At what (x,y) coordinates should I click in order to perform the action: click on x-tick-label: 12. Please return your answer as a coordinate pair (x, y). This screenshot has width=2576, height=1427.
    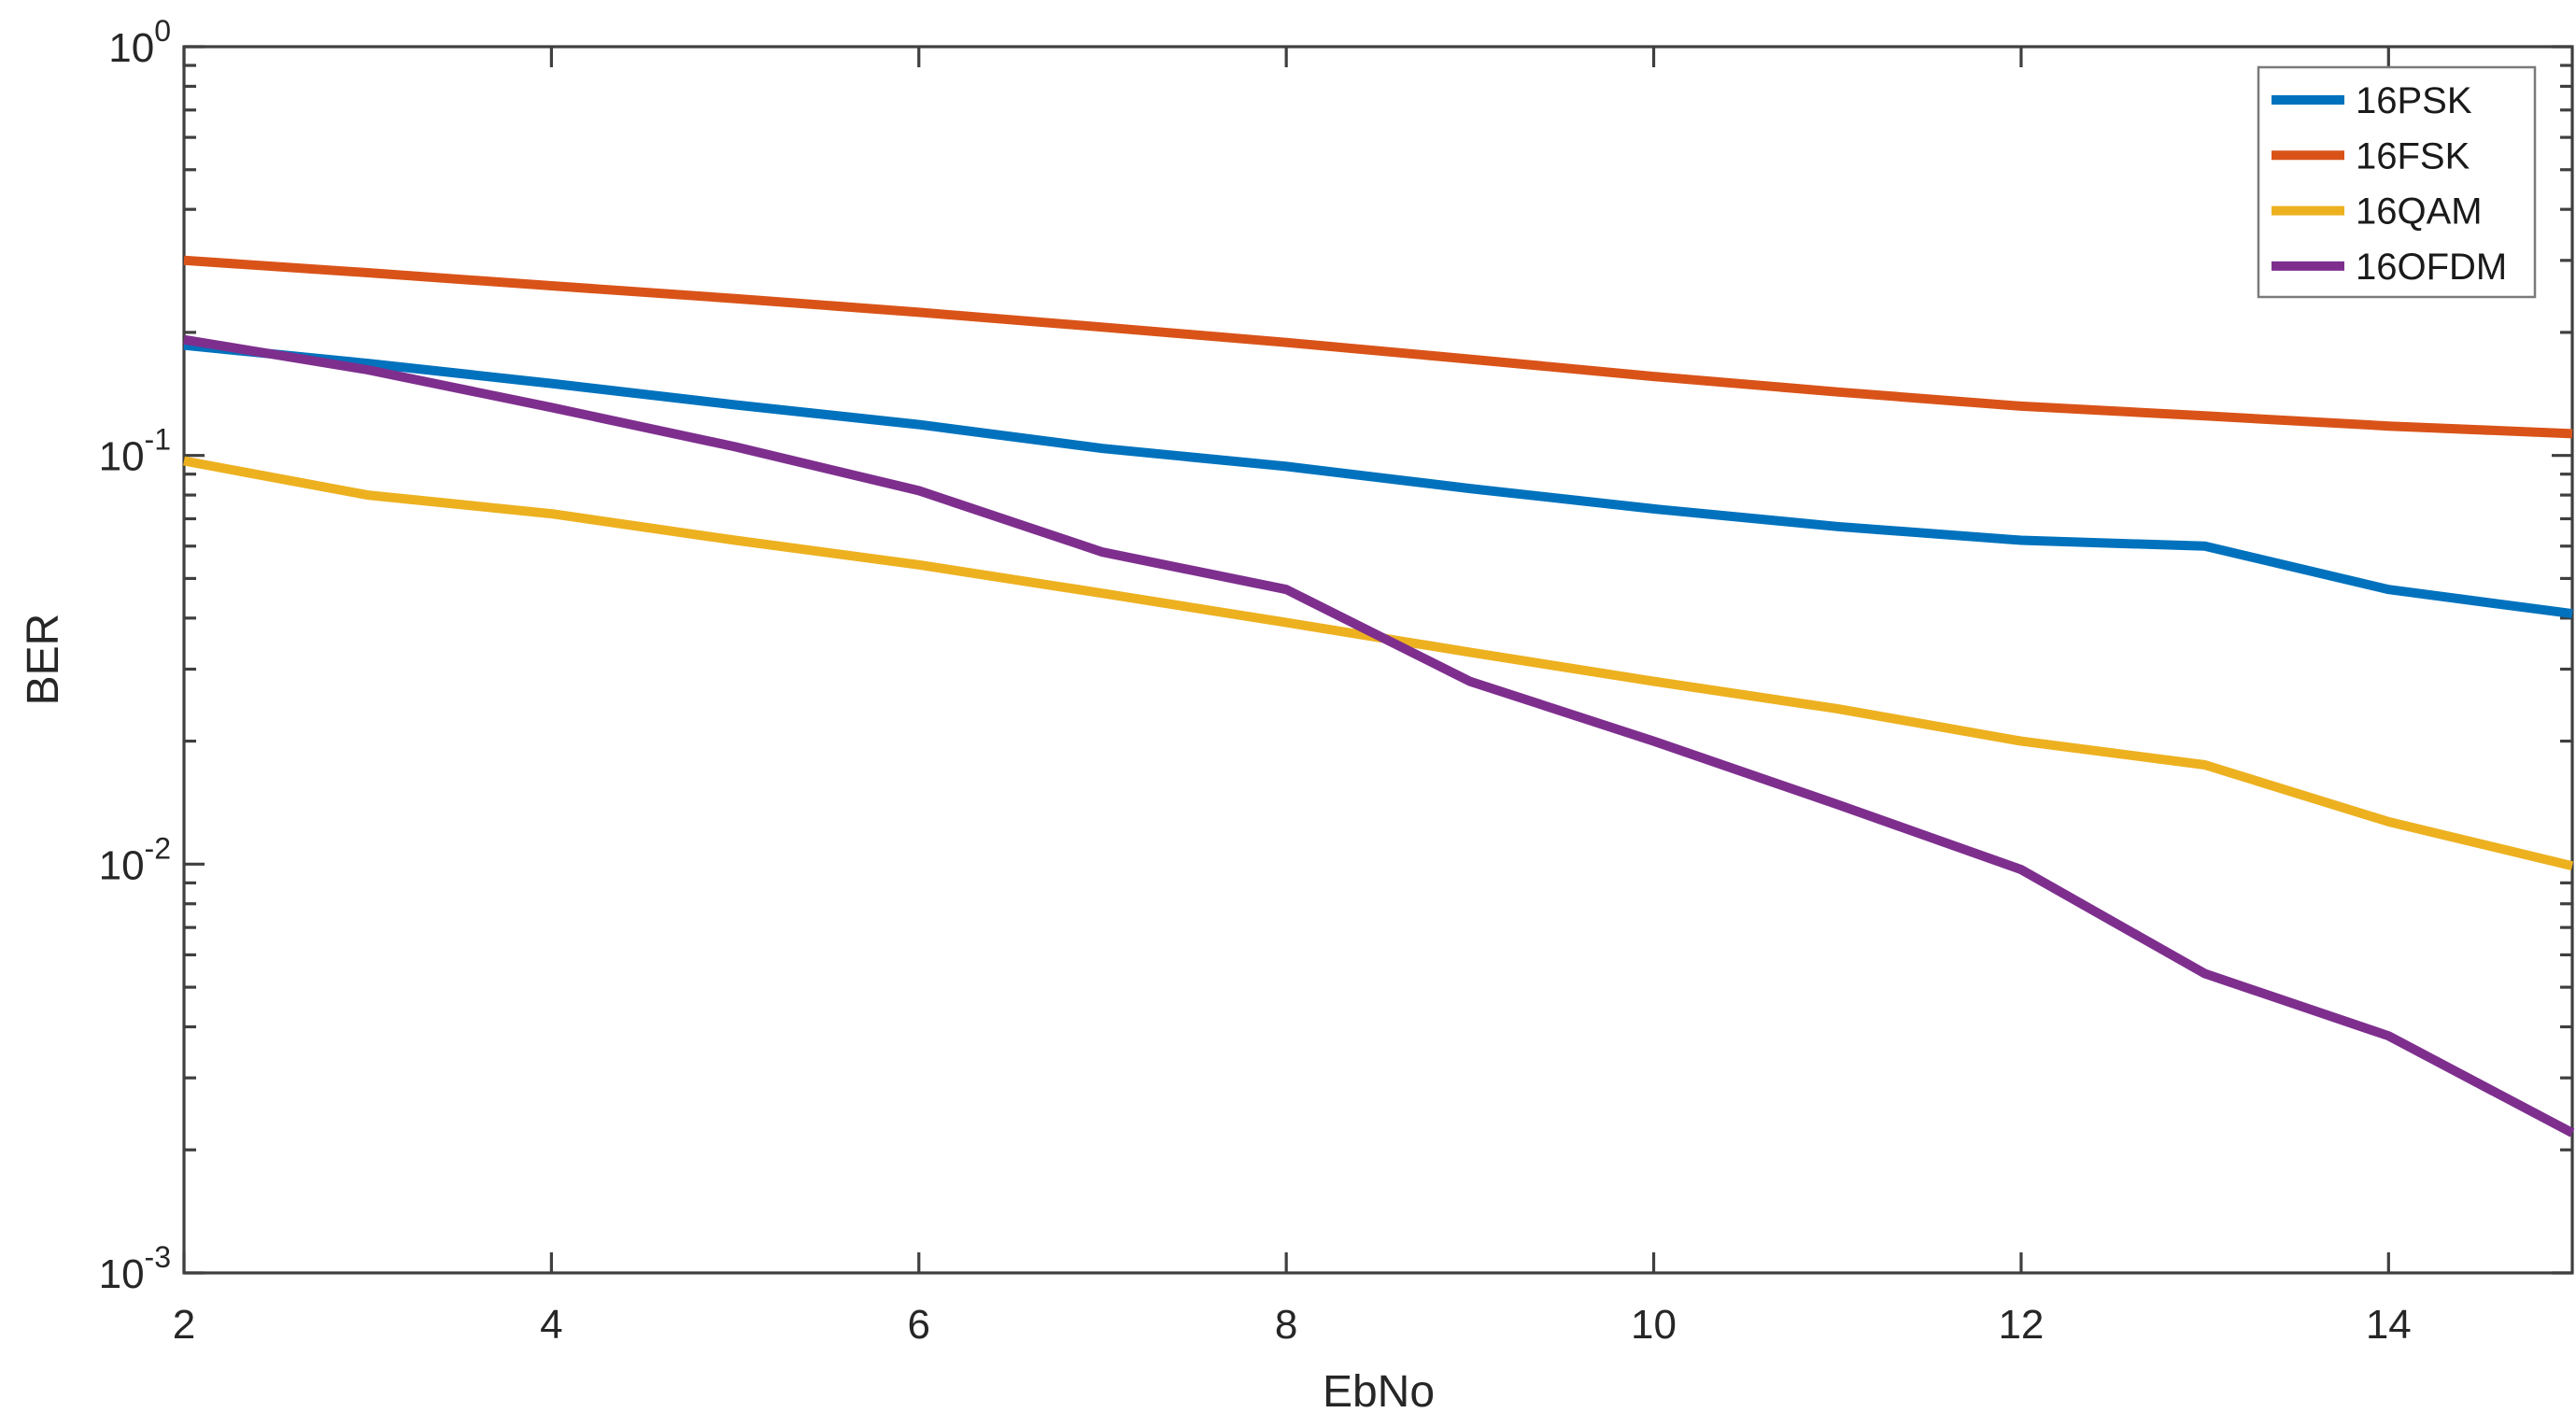
    Looking at the image, I should click on (2021, 1325).